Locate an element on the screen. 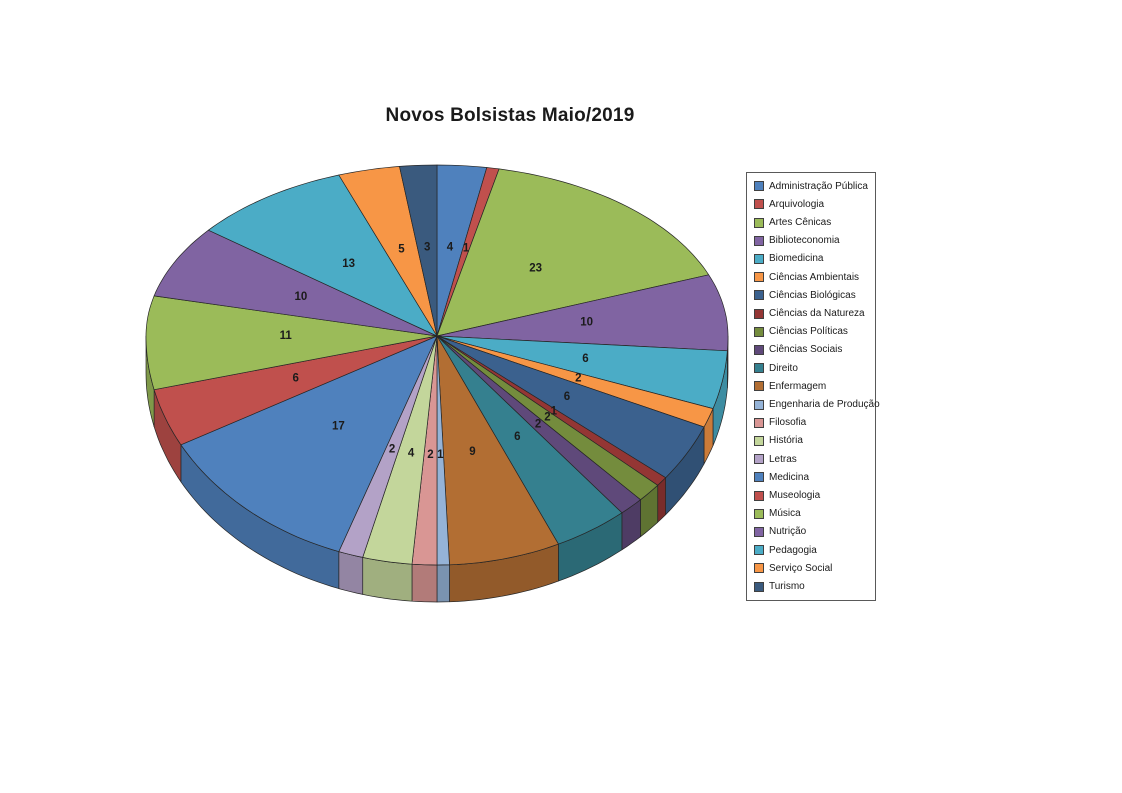 This screenshot has width=1122, height=793. legend-item: Ciências Biológicas is located at coordinates (813, 295).